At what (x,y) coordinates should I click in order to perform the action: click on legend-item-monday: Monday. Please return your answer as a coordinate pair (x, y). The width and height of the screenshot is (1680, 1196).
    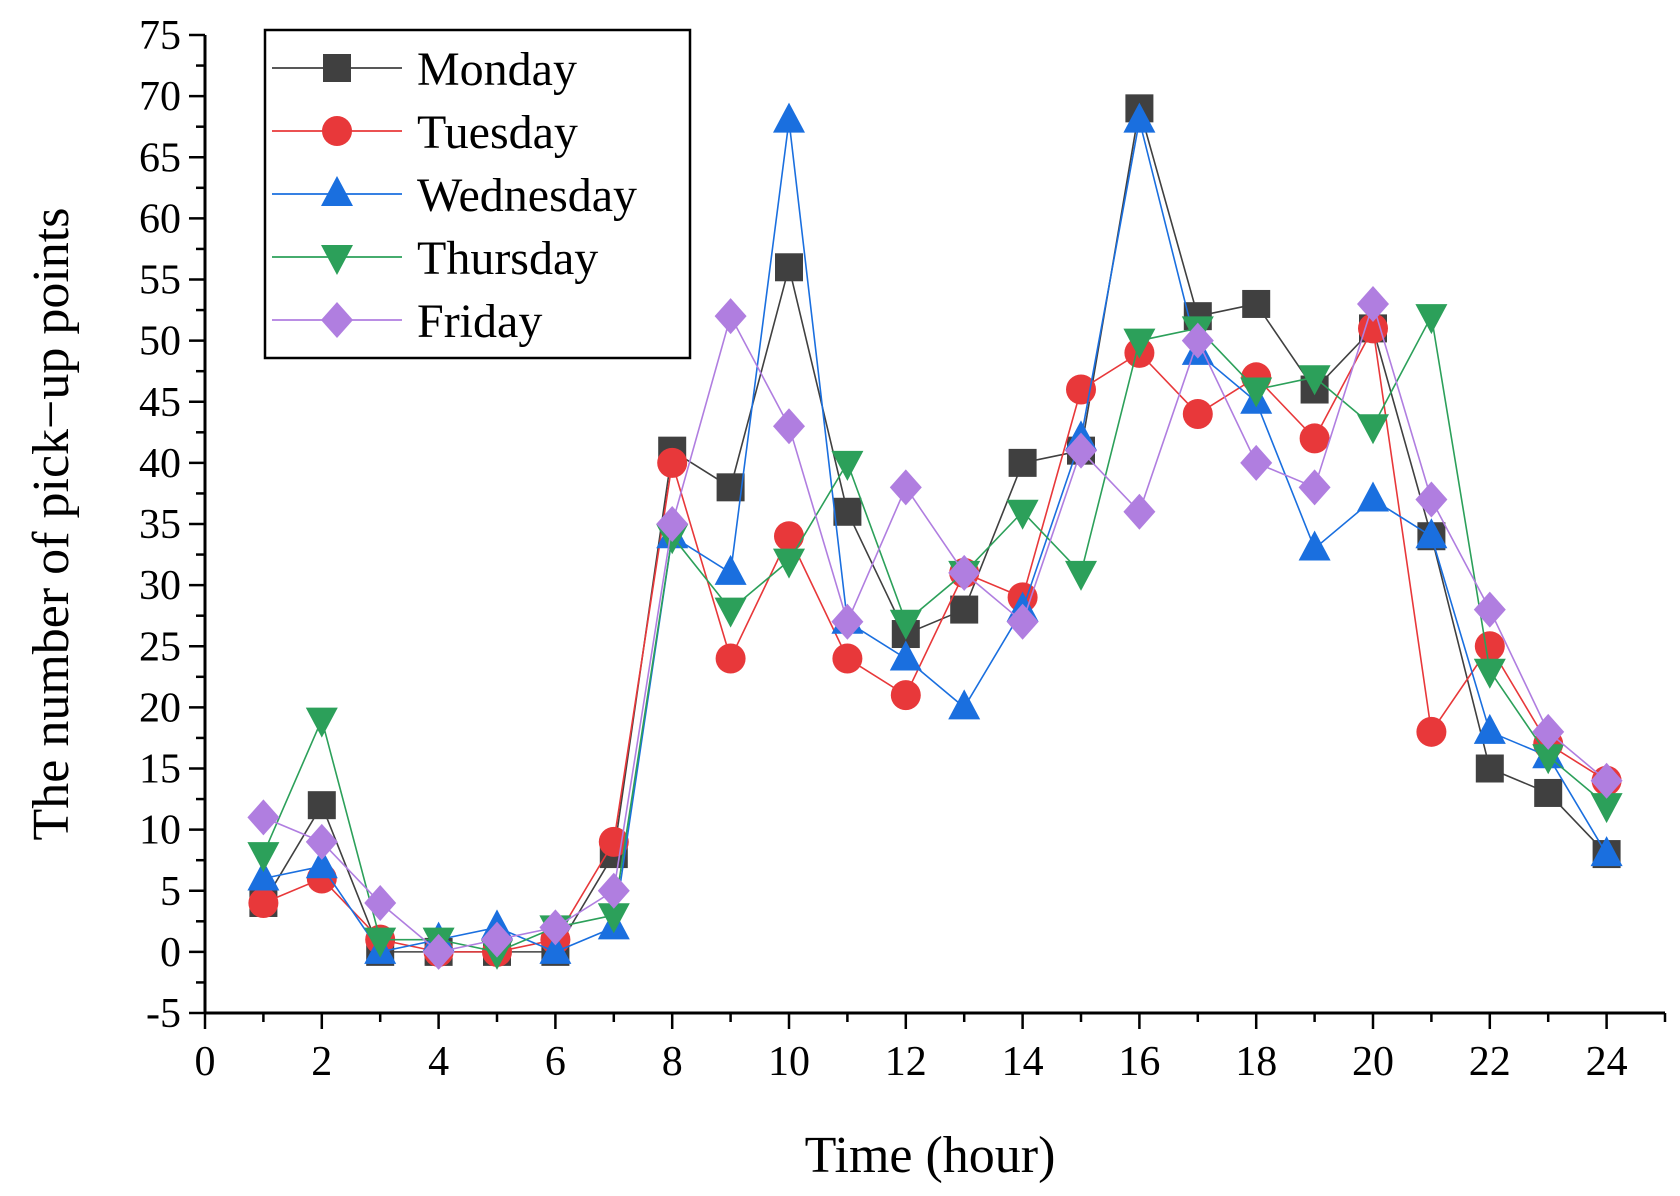
    Looking at the image, I should click on (424, 69).